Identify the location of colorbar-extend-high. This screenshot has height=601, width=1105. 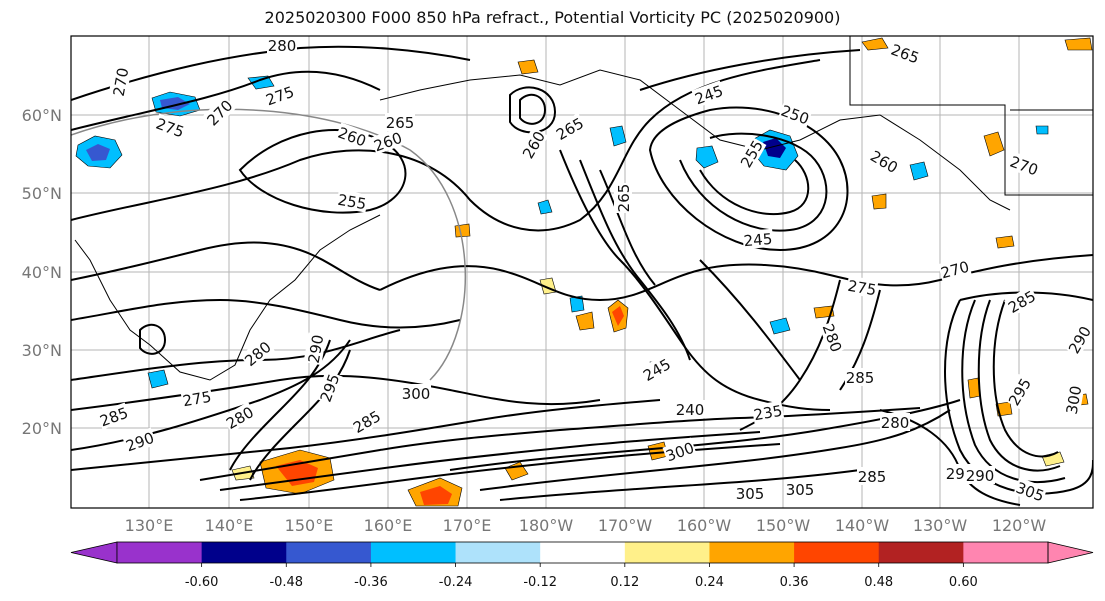
(1070, 552).